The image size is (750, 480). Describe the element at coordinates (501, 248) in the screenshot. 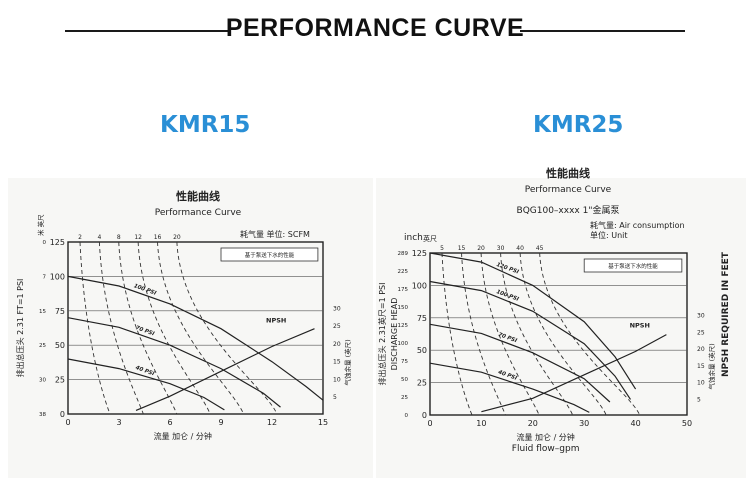

I see `air-value-label: 30` at that location.